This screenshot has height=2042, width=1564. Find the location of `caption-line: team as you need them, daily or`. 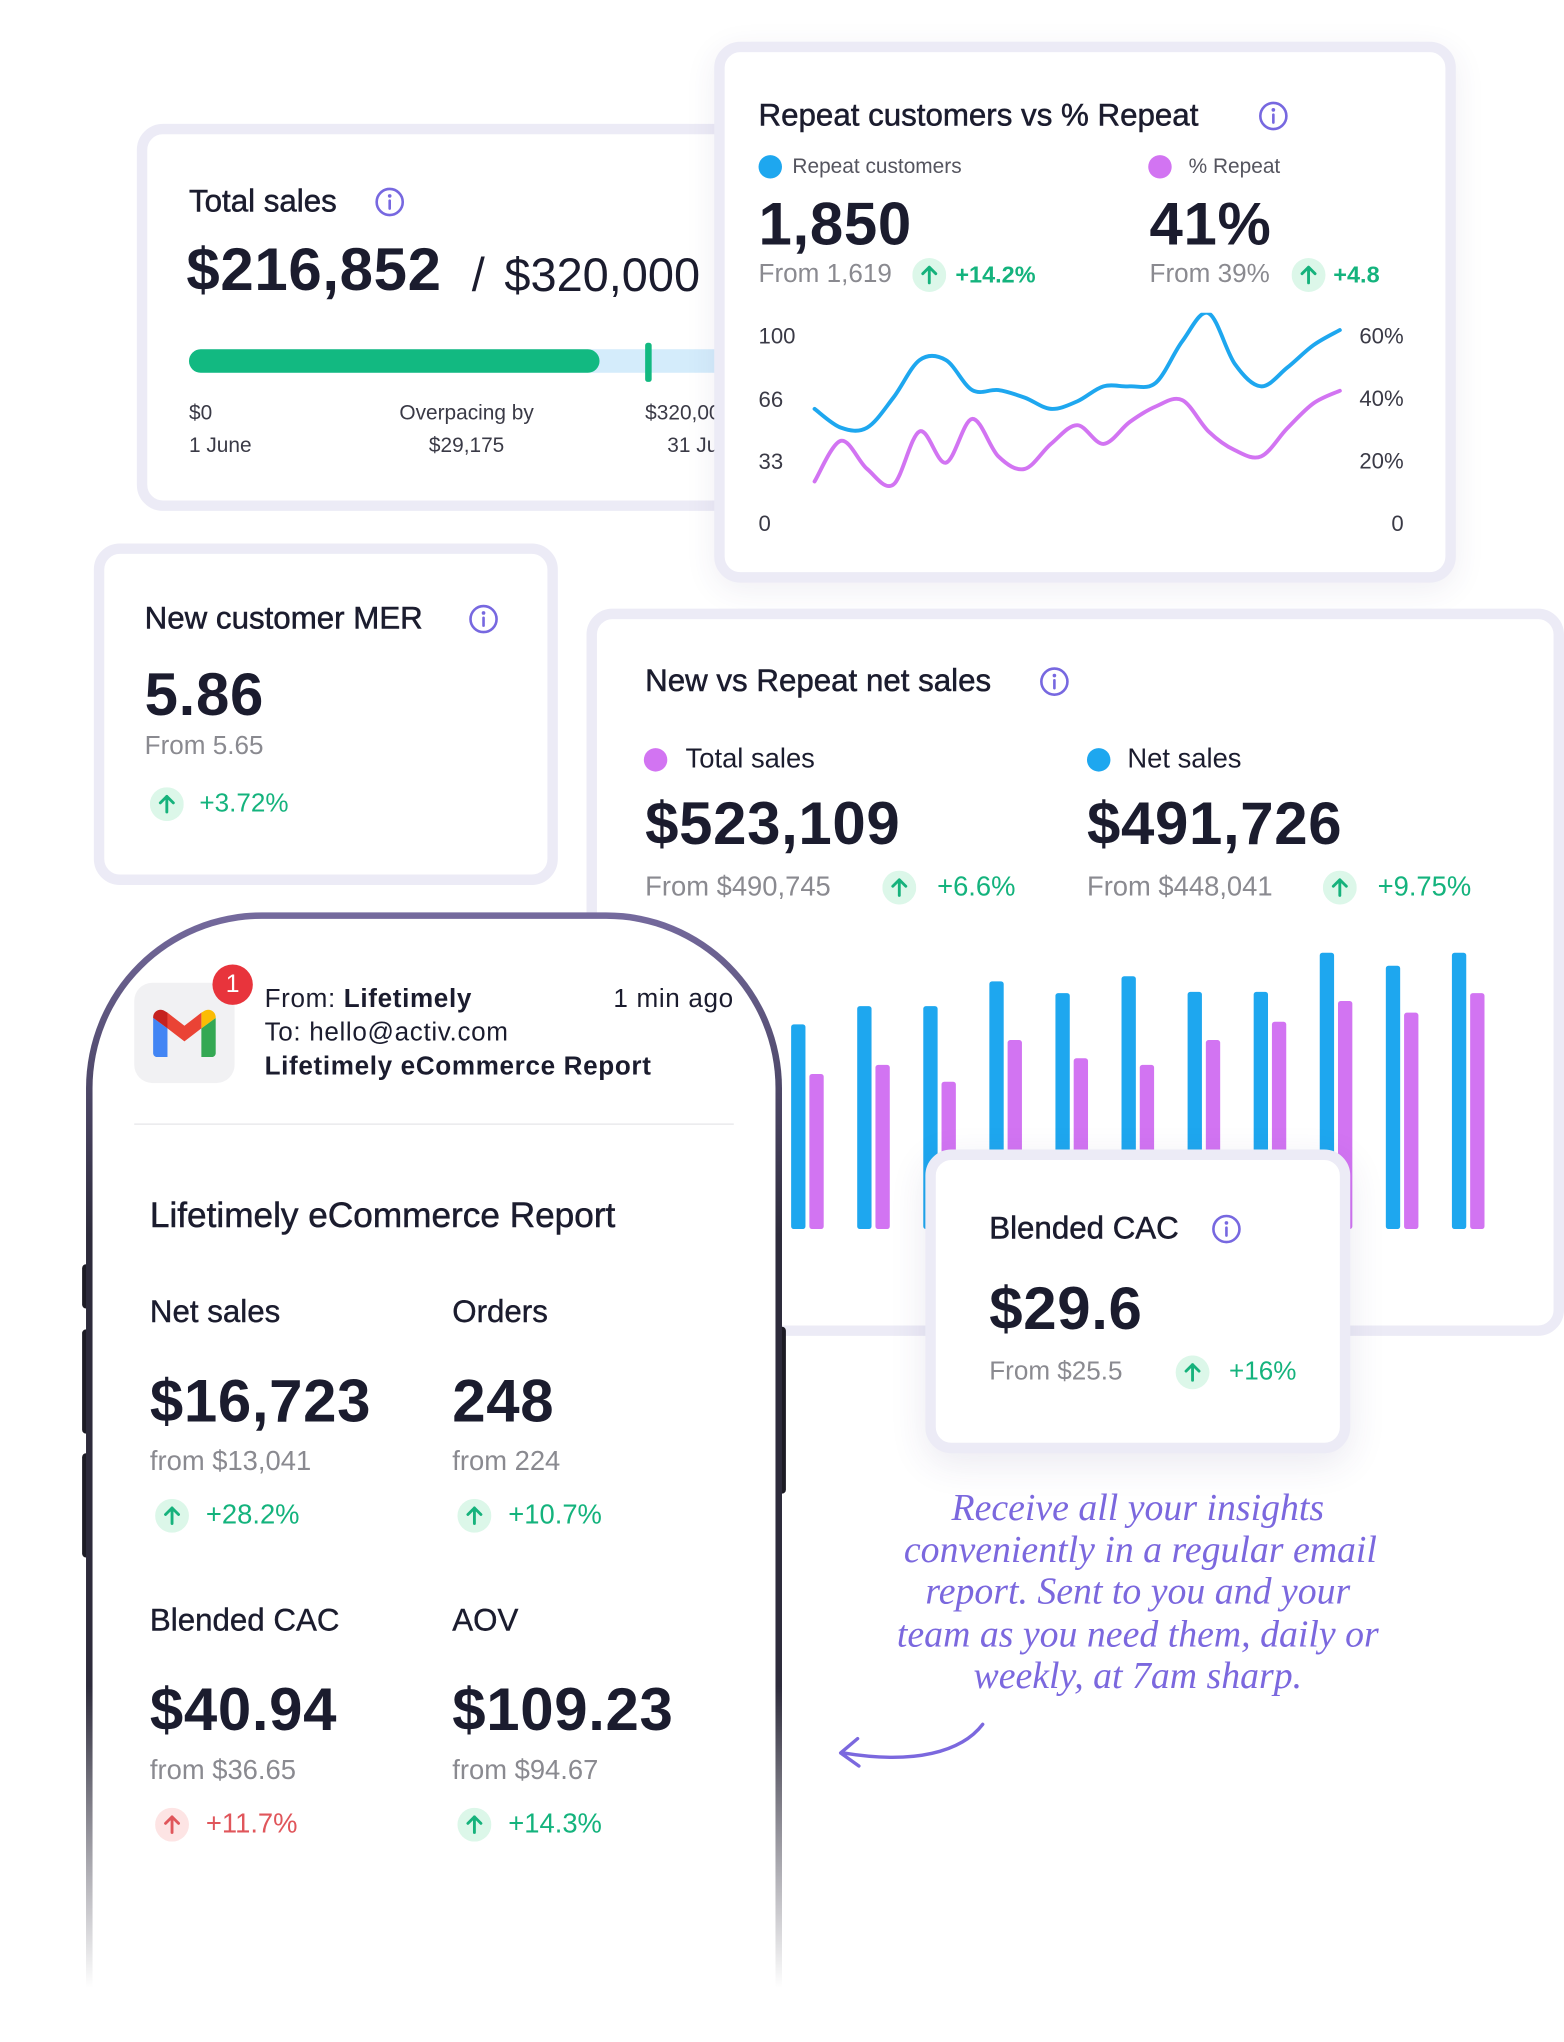

caption-line: team as you need them, daily or is located at coordinates (1137, 1634).